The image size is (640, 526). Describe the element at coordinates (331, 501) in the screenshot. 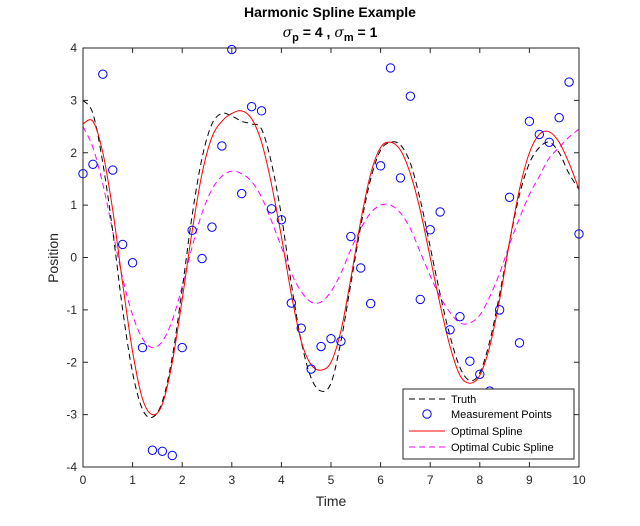

I see `x-axis-title: Time` at that location.